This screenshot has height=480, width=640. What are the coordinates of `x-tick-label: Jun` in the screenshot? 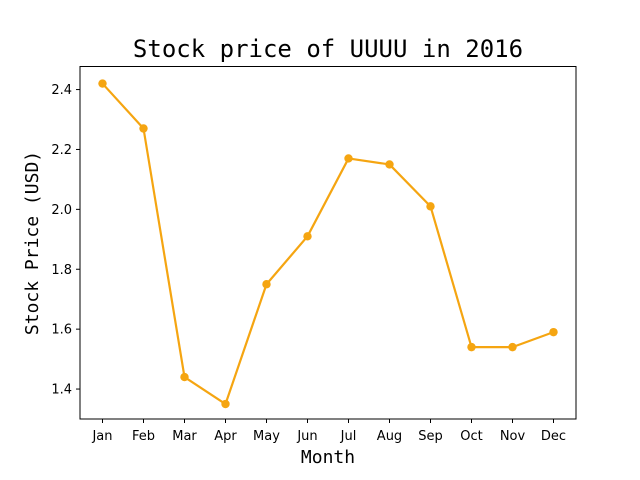 It's located at (306, 436).